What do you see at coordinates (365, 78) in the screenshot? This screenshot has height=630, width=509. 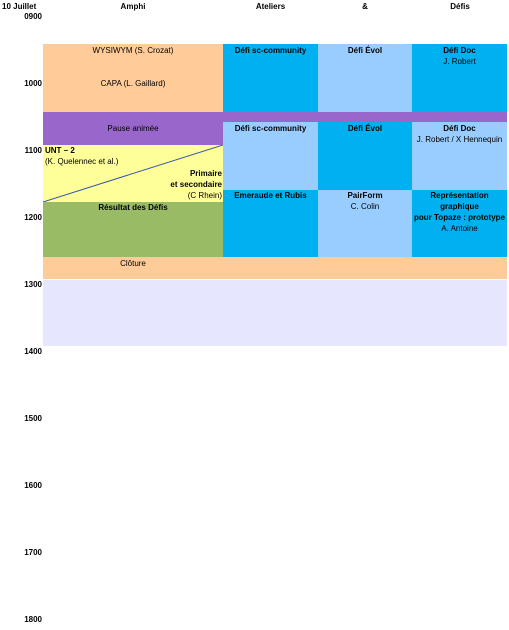 I see `session-evol-1: Défi Évol` at bounding box center [365, 78].